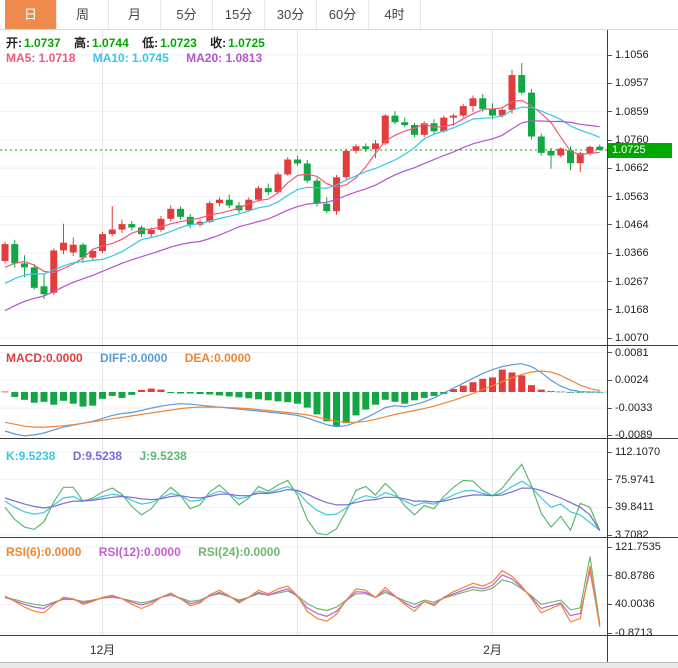 This screenshot has height=668, width=678. I want to click on rsi-axis-label: -0.8713, so click(634, 633).